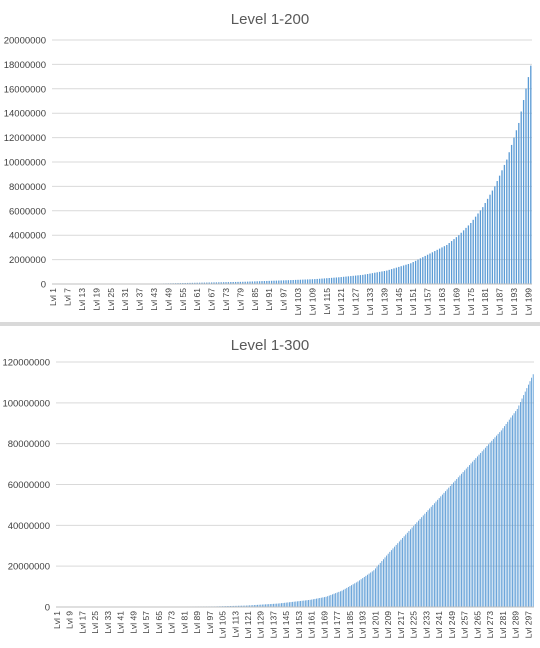  I want to click on x-tick-label: Lvl 113, so click(235, 624).